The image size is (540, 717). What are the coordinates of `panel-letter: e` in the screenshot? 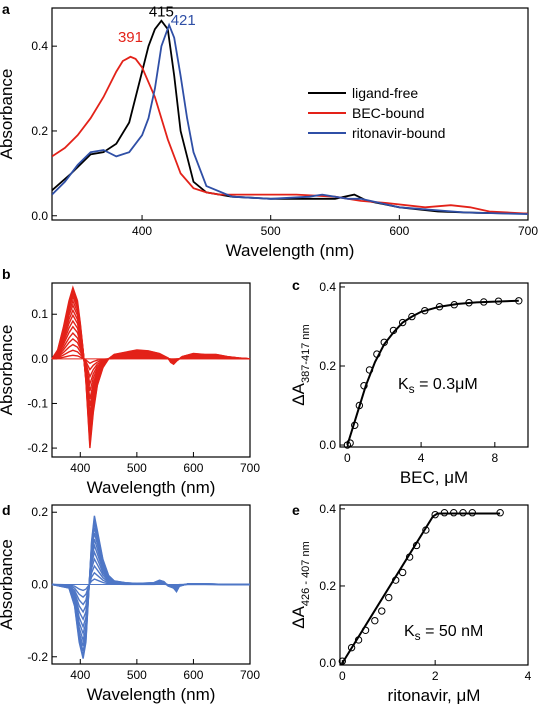 It's located at (296, 510).